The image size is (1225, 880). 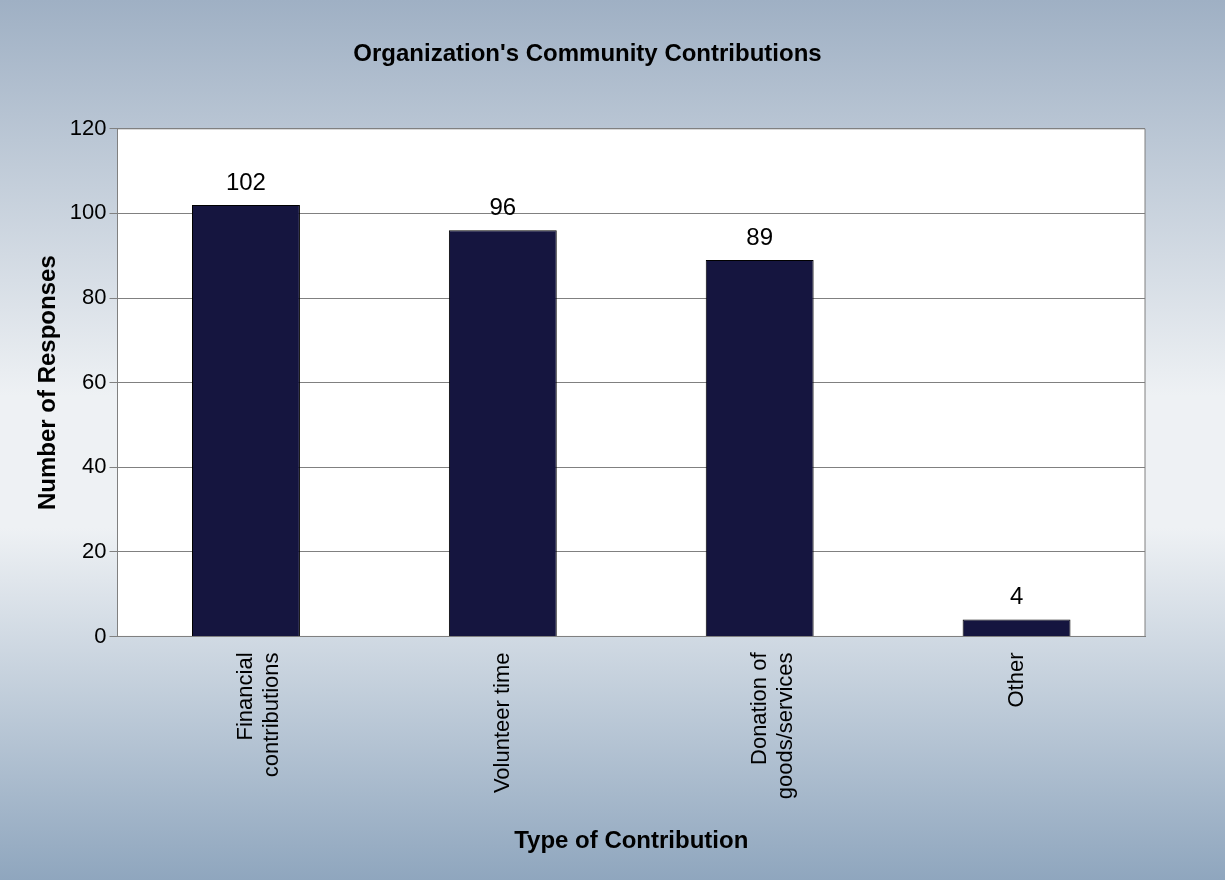 What do you see at coordinates (771, 725) in the screenshot?
I see `x-tick-label: Donation of goods/services` at bounding box center [771, 725].